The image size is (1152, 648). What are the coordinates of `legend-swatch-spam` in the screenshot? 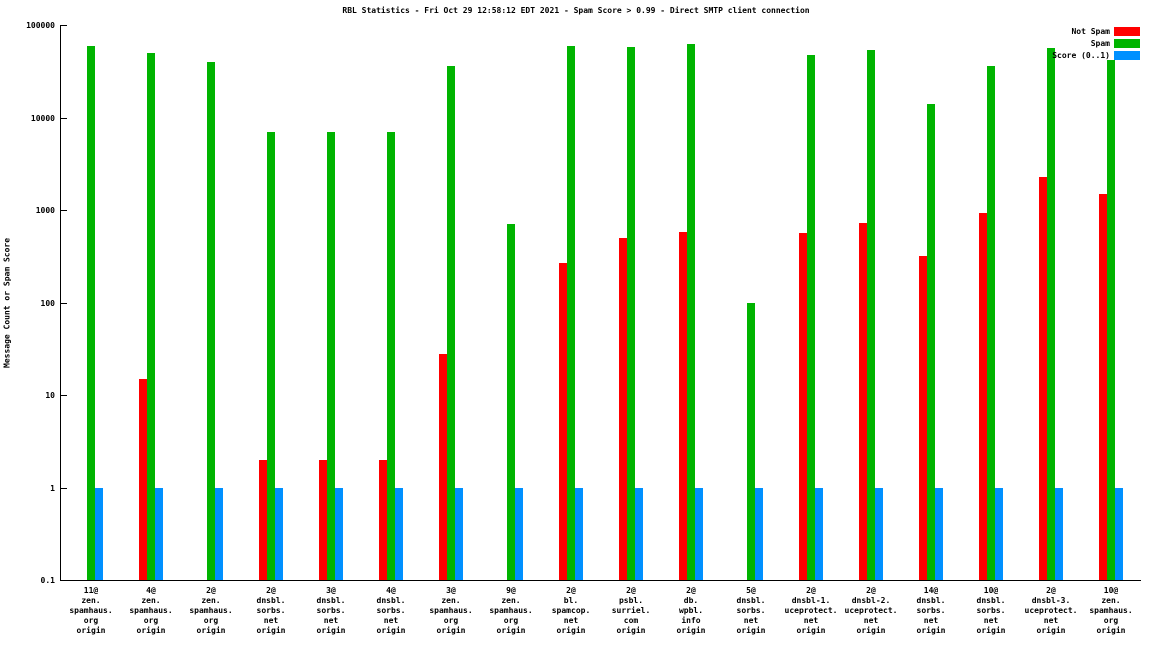 It's located at (1127, 43).